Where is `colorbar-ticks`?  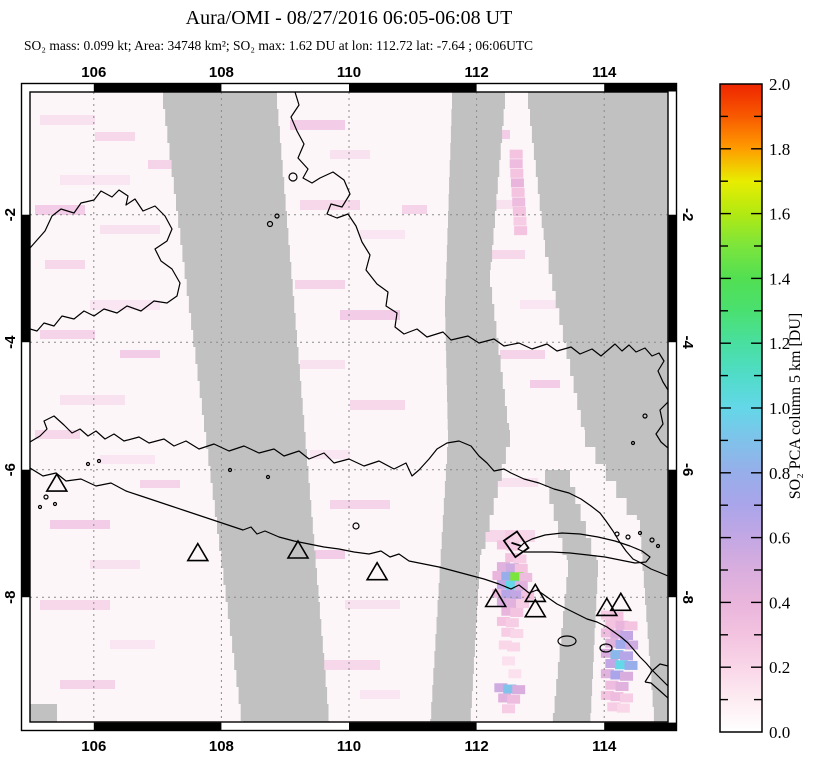 colorbar-ticks is located at coordinates (741, 408).